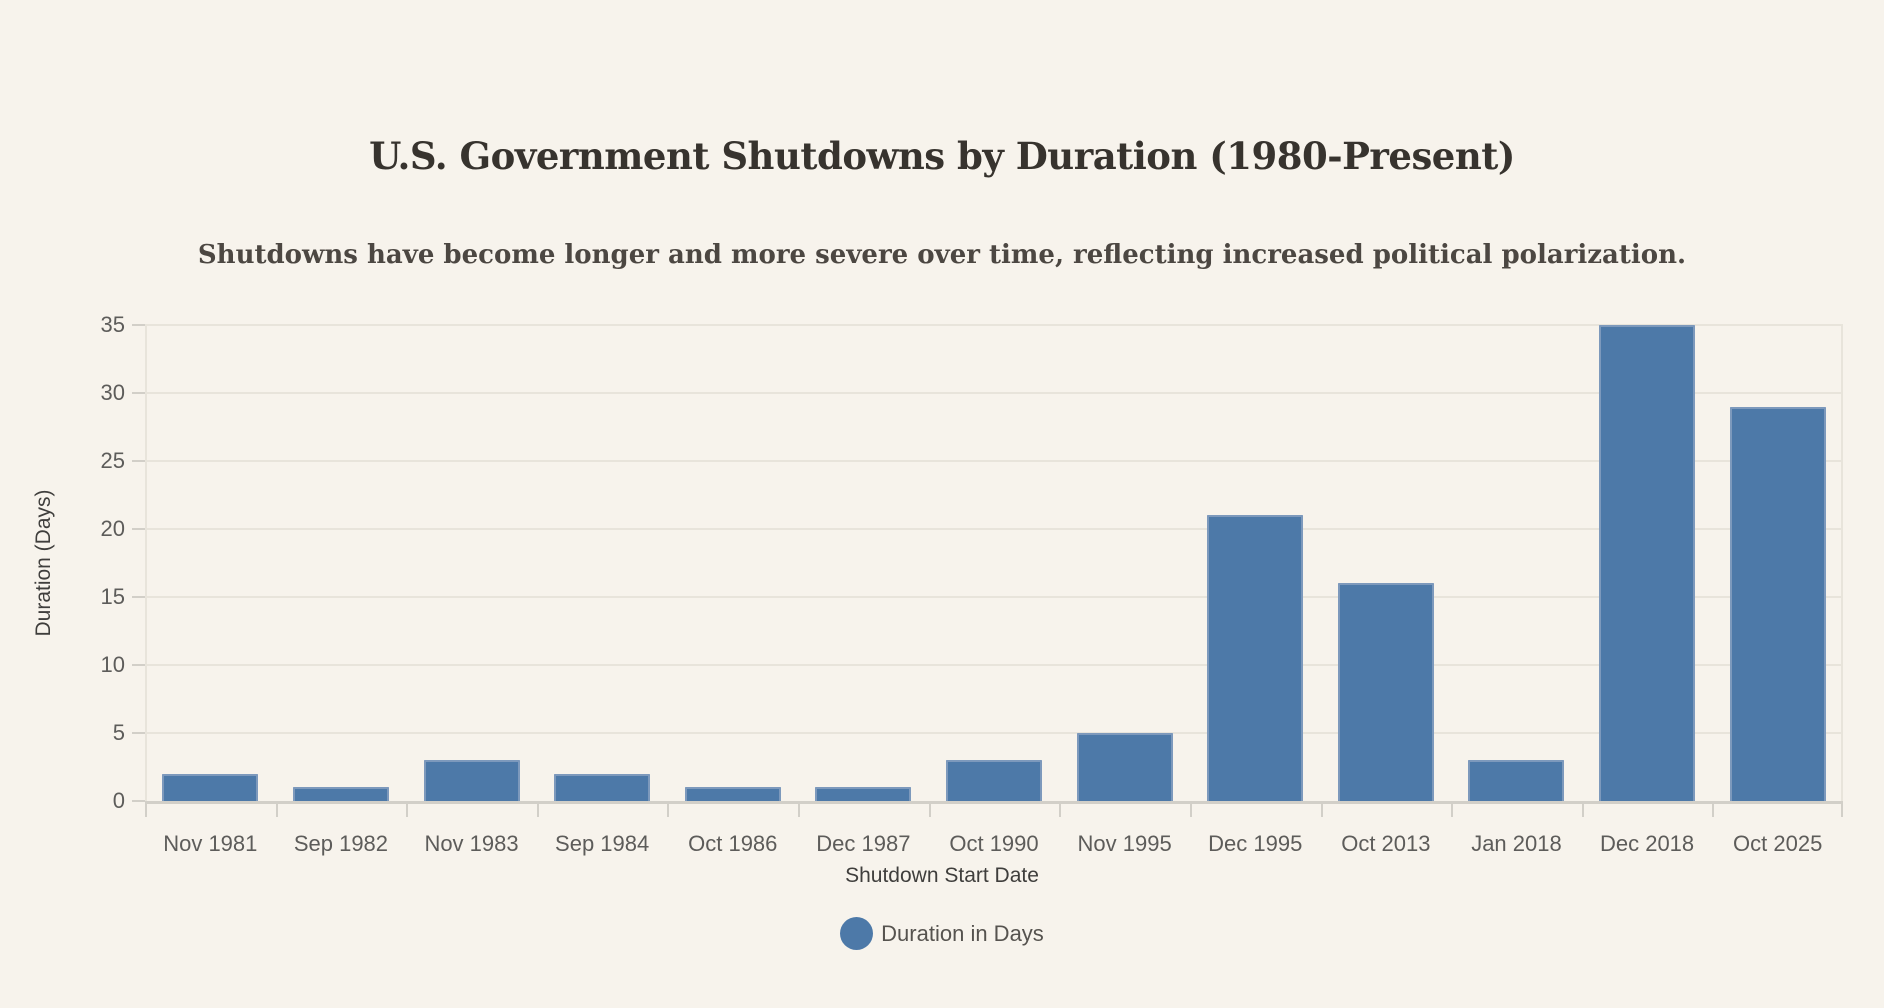 The width and height of the screenshot is (1884, 1008). I want to click on legend: Duration in Days, so click(942, 933).